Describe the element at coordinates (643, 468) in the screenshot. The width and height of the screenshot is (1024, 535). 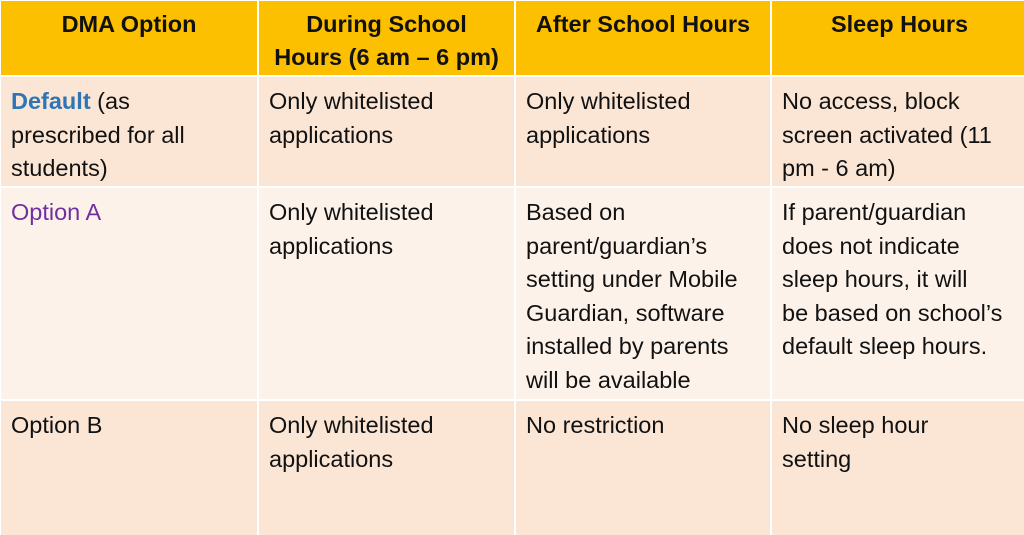
I see `cell-option-b-after-school: No restriction` at that location.